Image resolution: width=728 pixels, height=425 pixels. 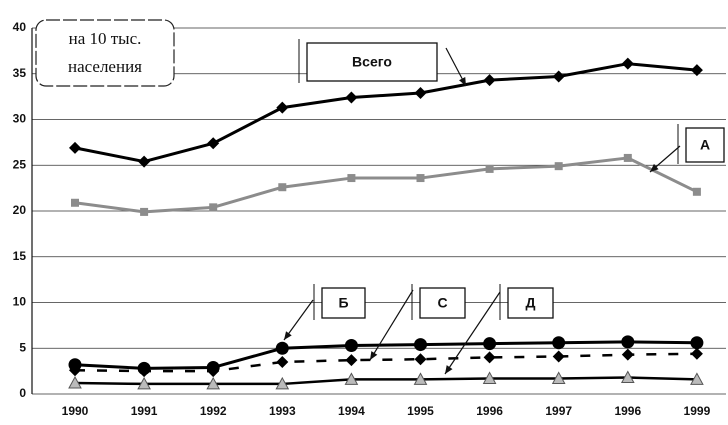 What do you see at coordinates (75, 411) in the screenshot?
I see `x-tick-label: 1990` at bounding box center [75, 411].